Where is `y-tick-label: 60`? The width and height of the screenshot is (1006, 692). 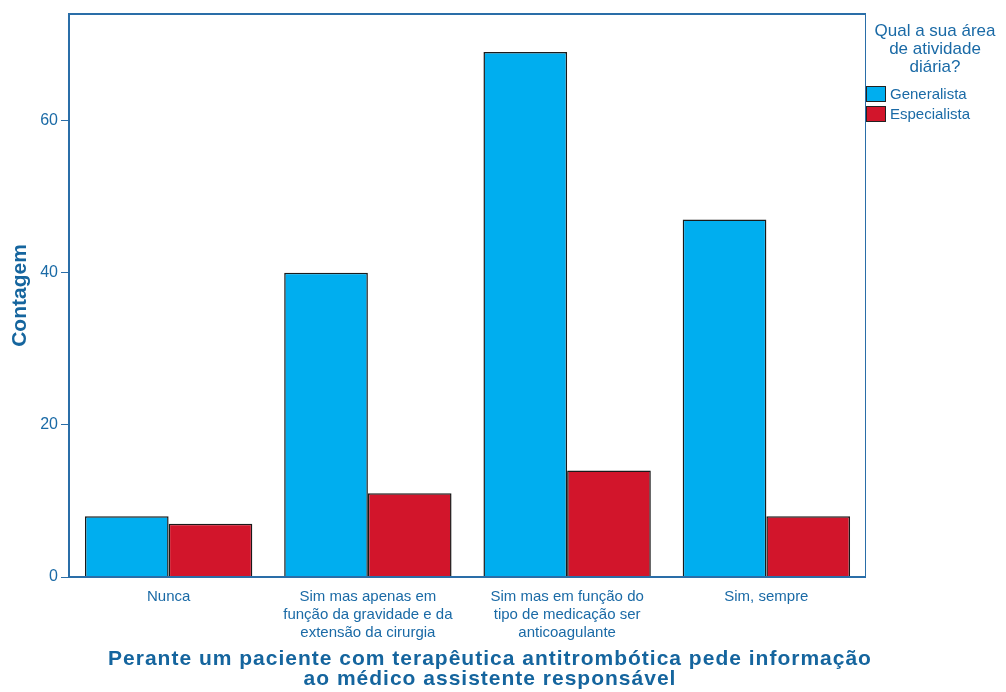 y-tick-label: 60 is located at coordinates (49, 119).